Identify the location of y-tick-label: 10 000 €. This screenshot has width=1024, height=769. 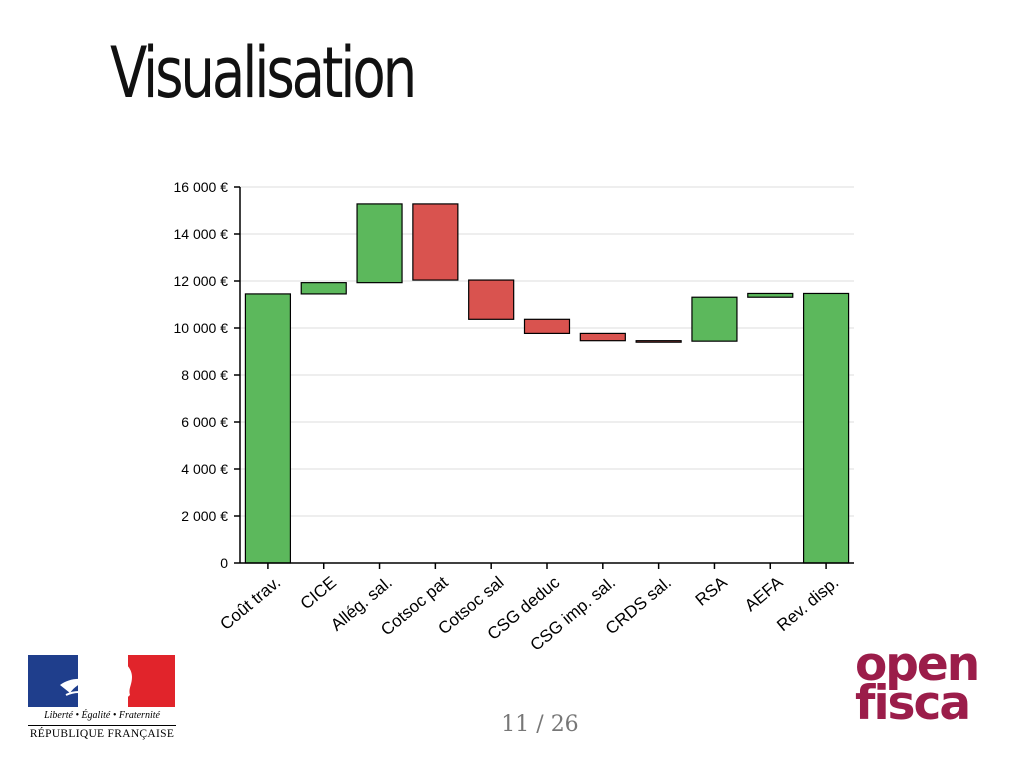
(201, 328).